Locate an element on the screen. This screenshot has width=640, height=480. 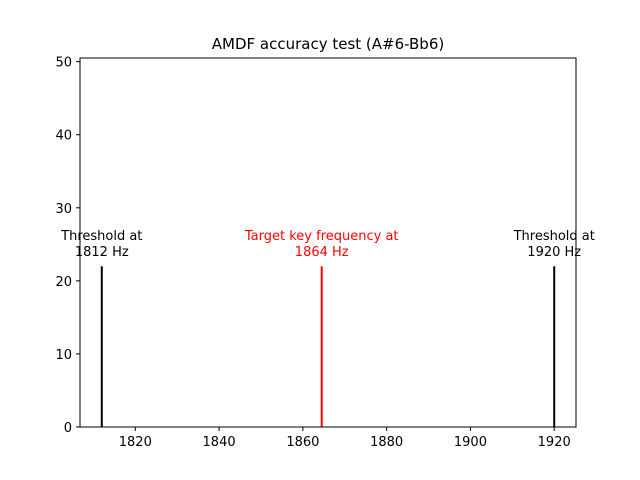
x-tick-label: 1920 is located at coordinates (554, 442).